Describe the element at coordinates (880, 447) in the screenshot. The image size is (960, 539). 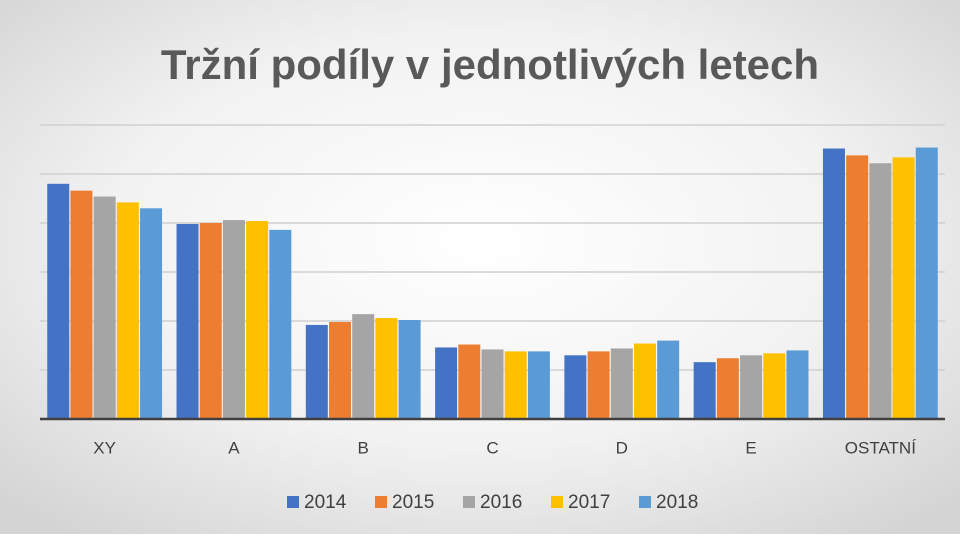
I see `x-tick-label: OSTATNÍ` at that location.